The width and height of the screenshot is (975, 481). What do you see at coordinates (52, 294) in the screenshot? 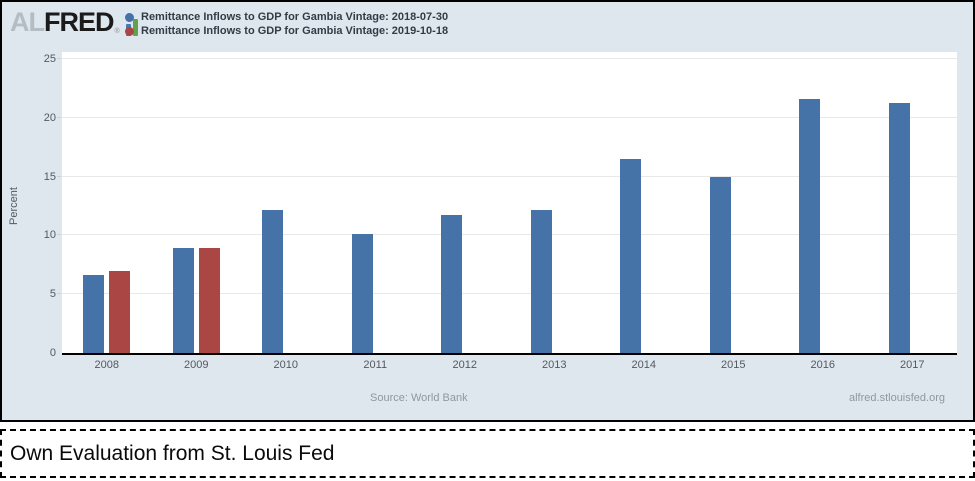
I see `y-tick-label-5: 5` at bounding box center [52, 294].